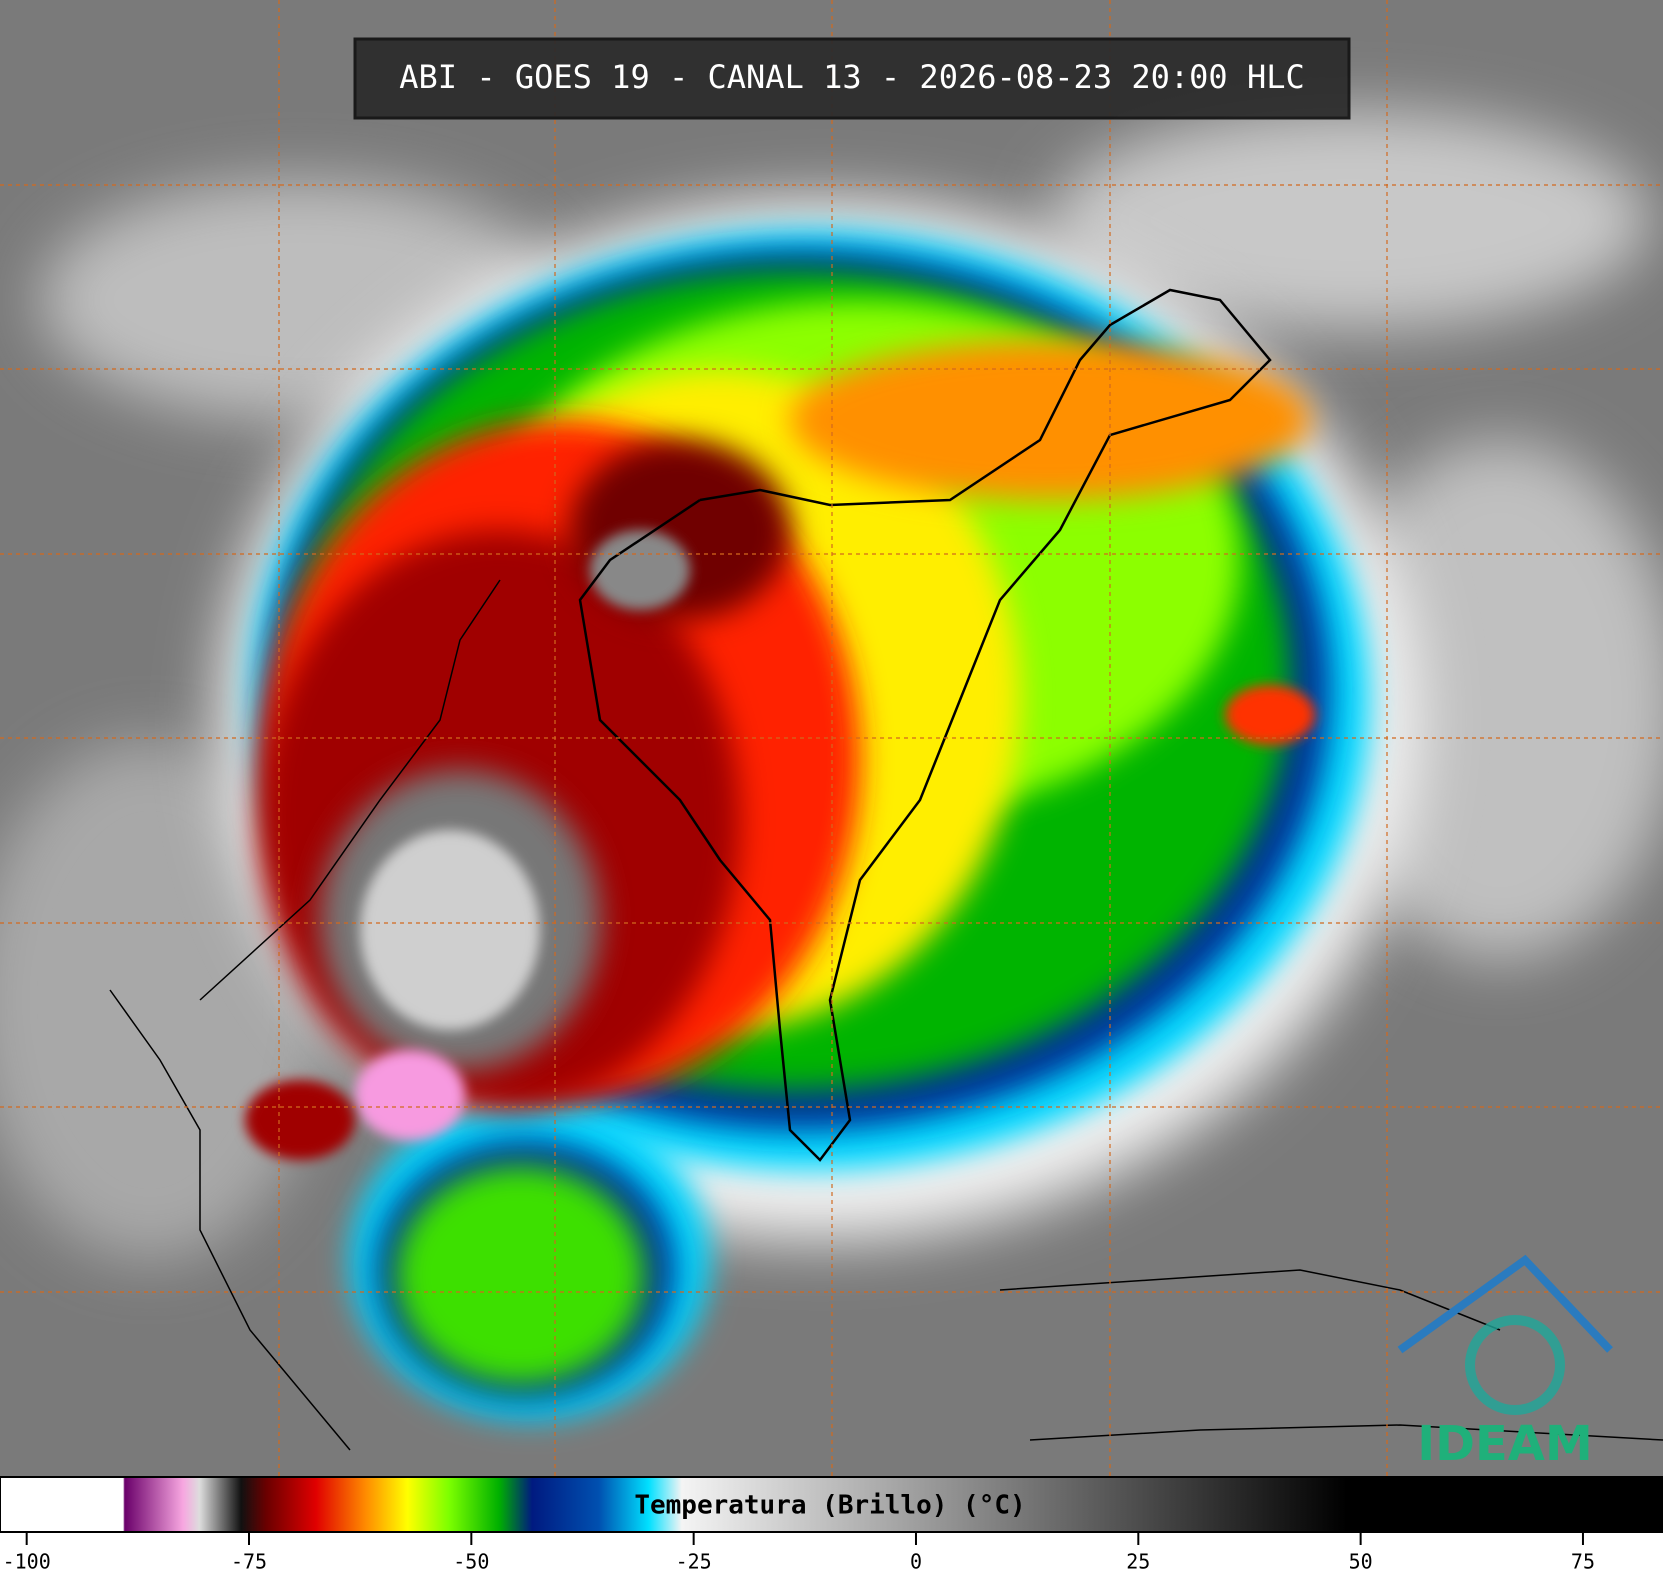 This screenshot has width=1663, height=1577. I want to click on logo-text: IDEAM, so click(1504, 1444).